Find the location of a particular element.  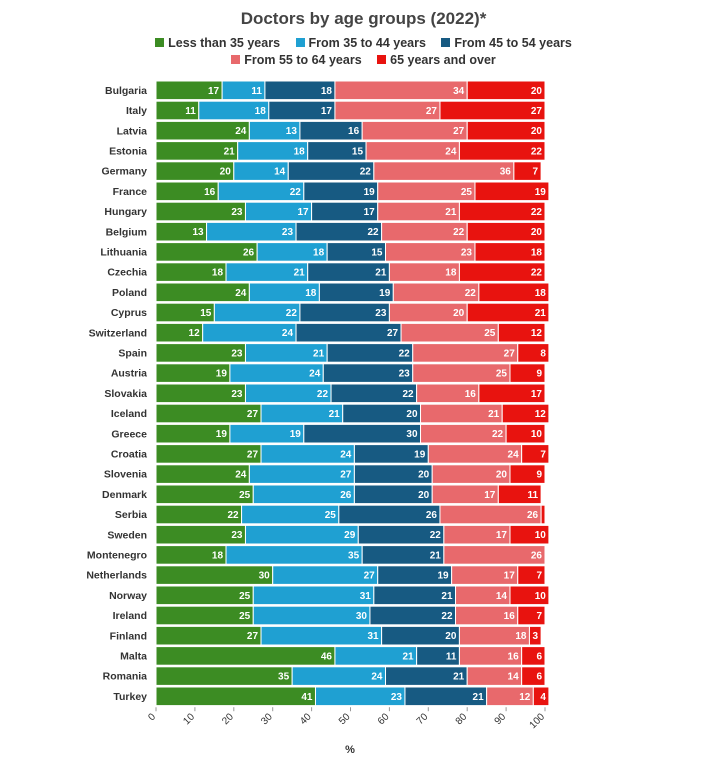

bar-segment-belgium-s4 is located at coordinates (506, 231).